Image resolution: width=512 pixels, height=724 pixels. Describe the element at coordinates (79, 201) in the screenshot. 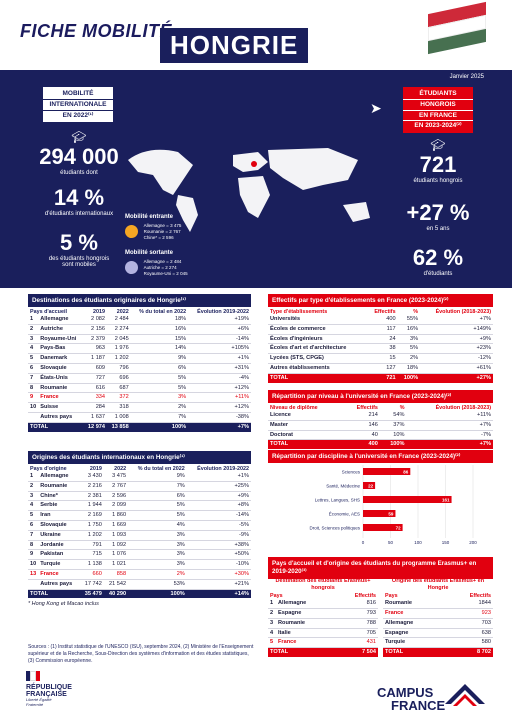

I see `intl-stat: 14 % d'étudiants internationaux` at that location.